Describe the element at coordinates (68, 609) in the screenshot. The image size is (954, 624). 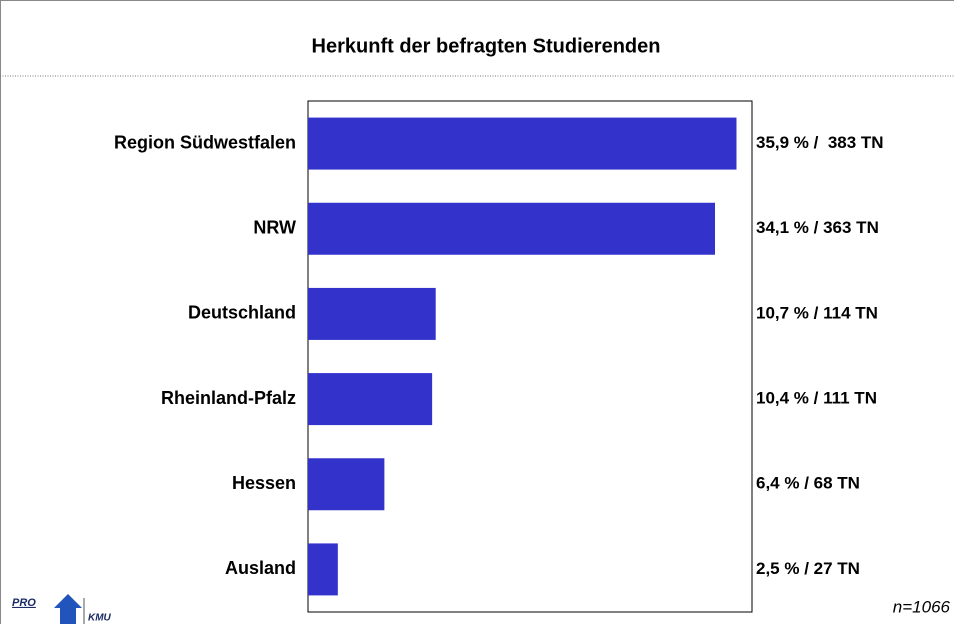
I see `logo-arrow` at that location.